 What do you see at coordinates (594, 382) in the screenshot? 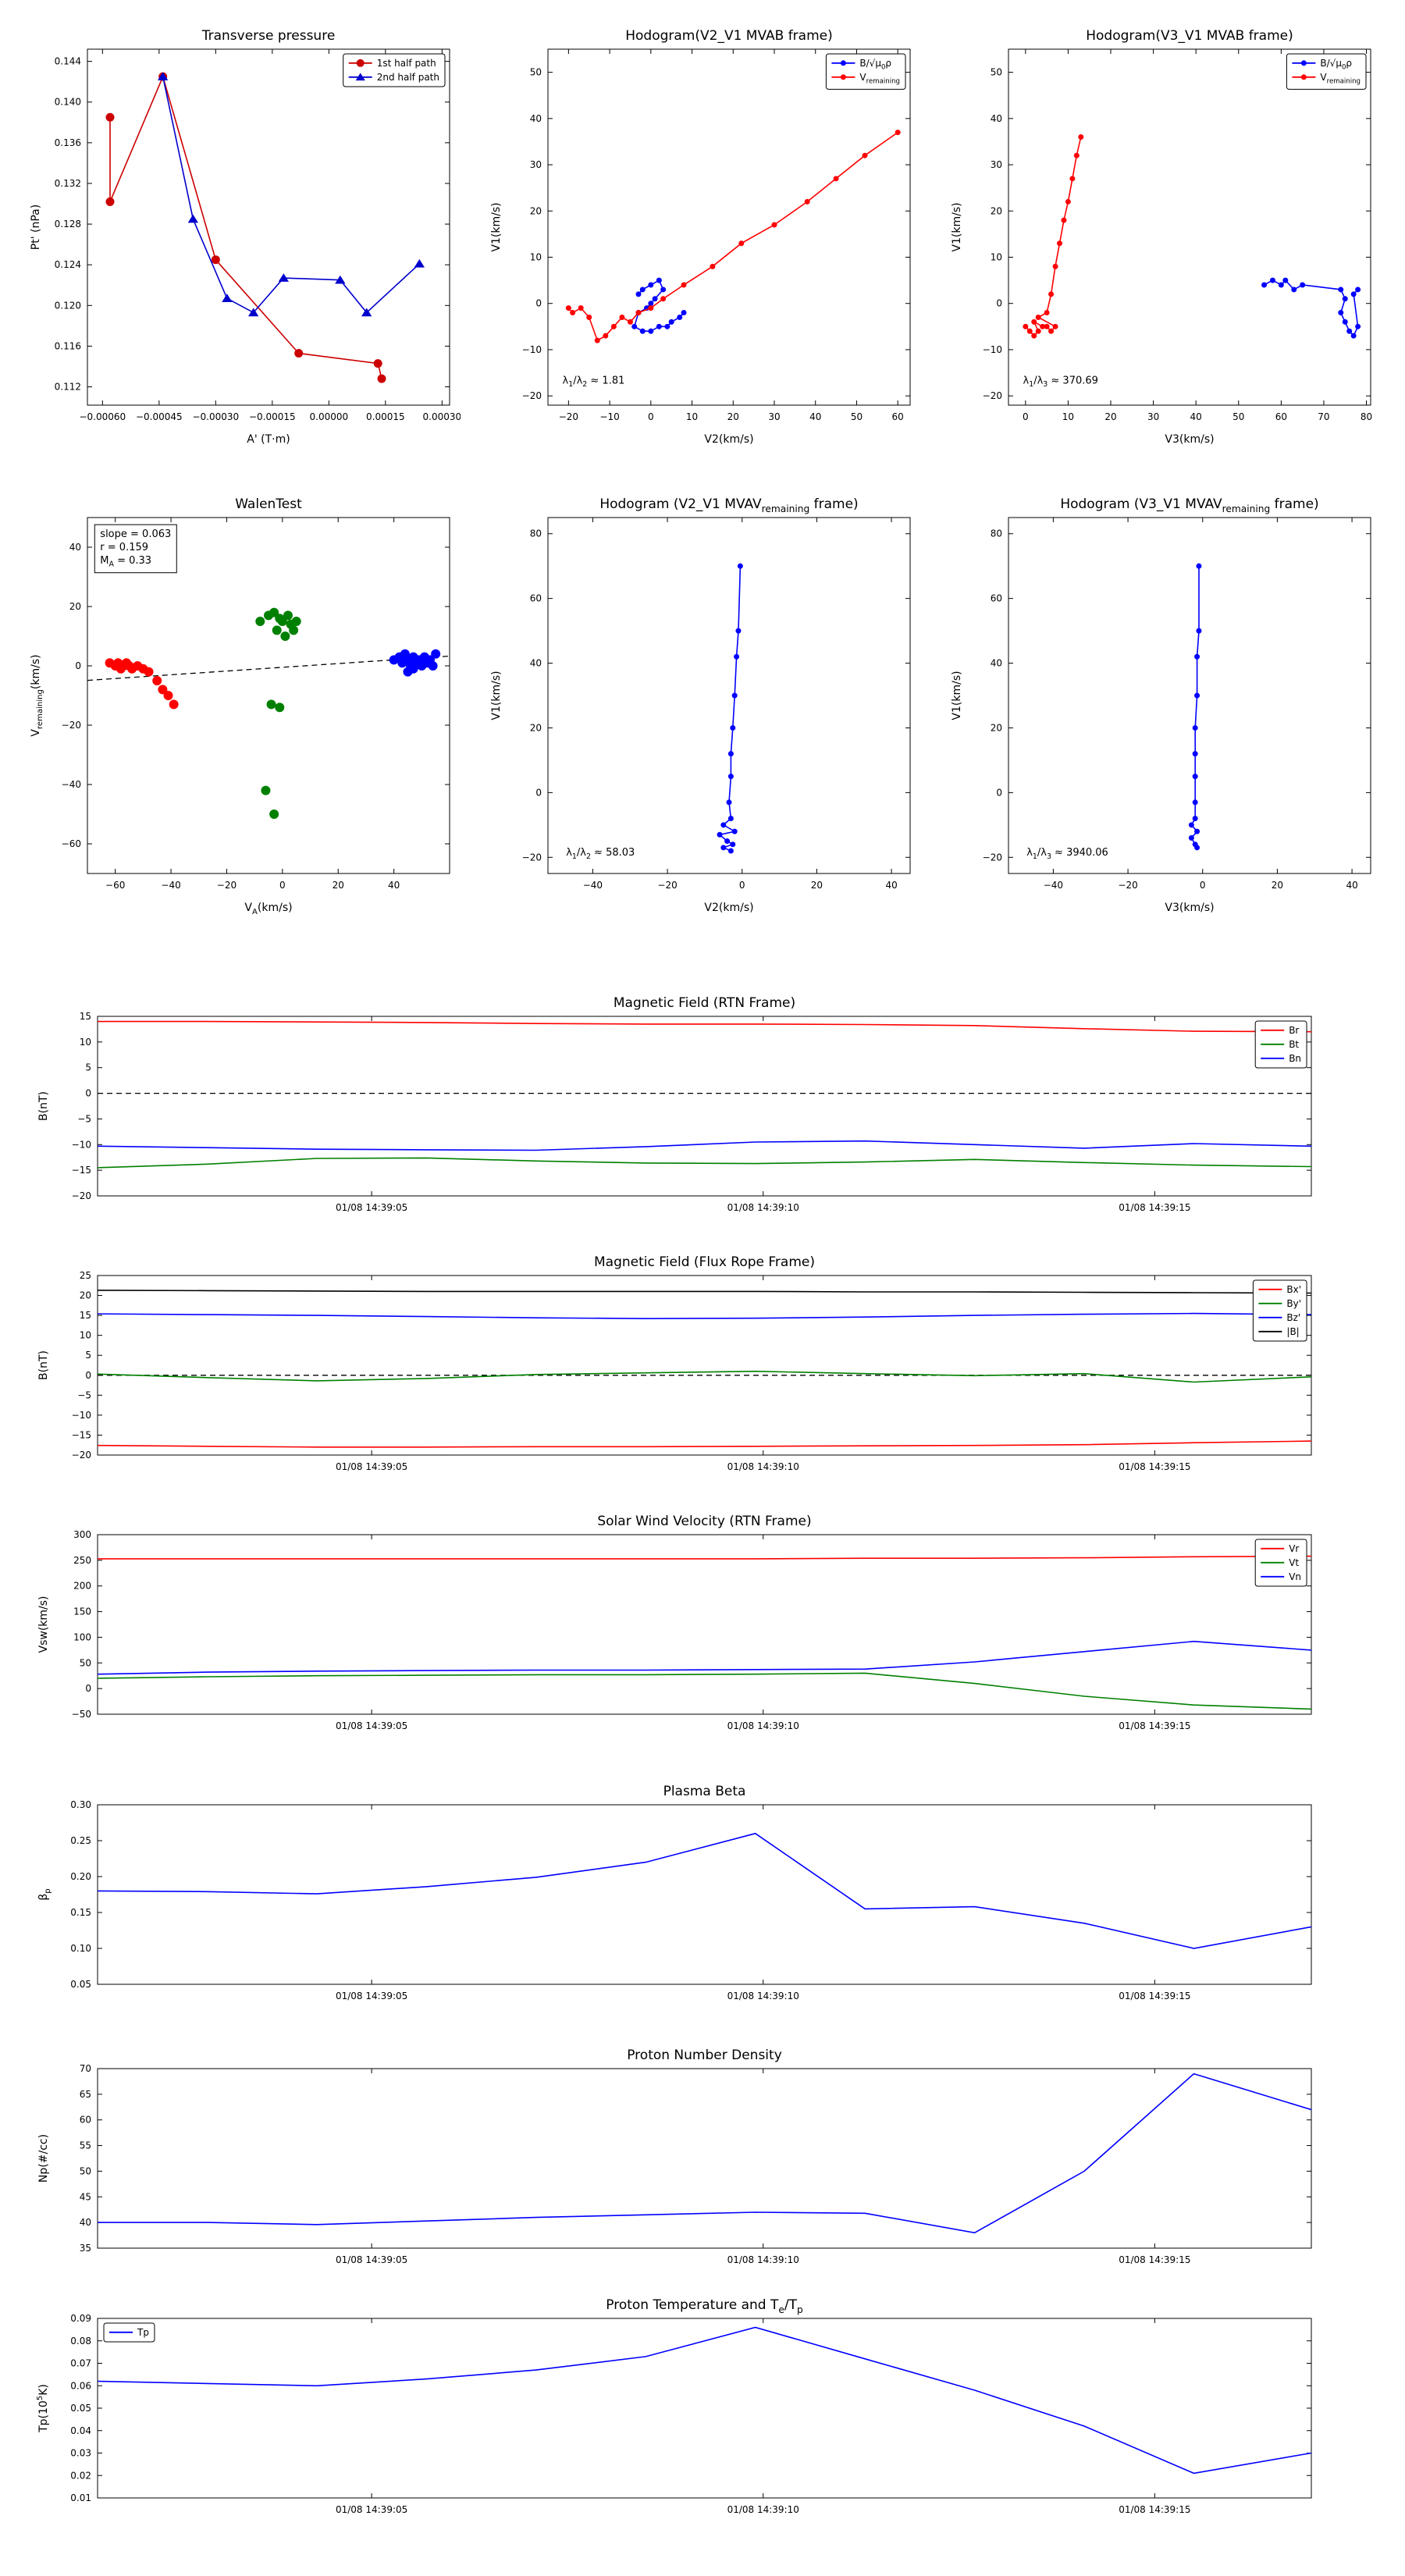
I see `annotation: λ1/λ2 ≈ 1.81` at bounding box center [594, 382].